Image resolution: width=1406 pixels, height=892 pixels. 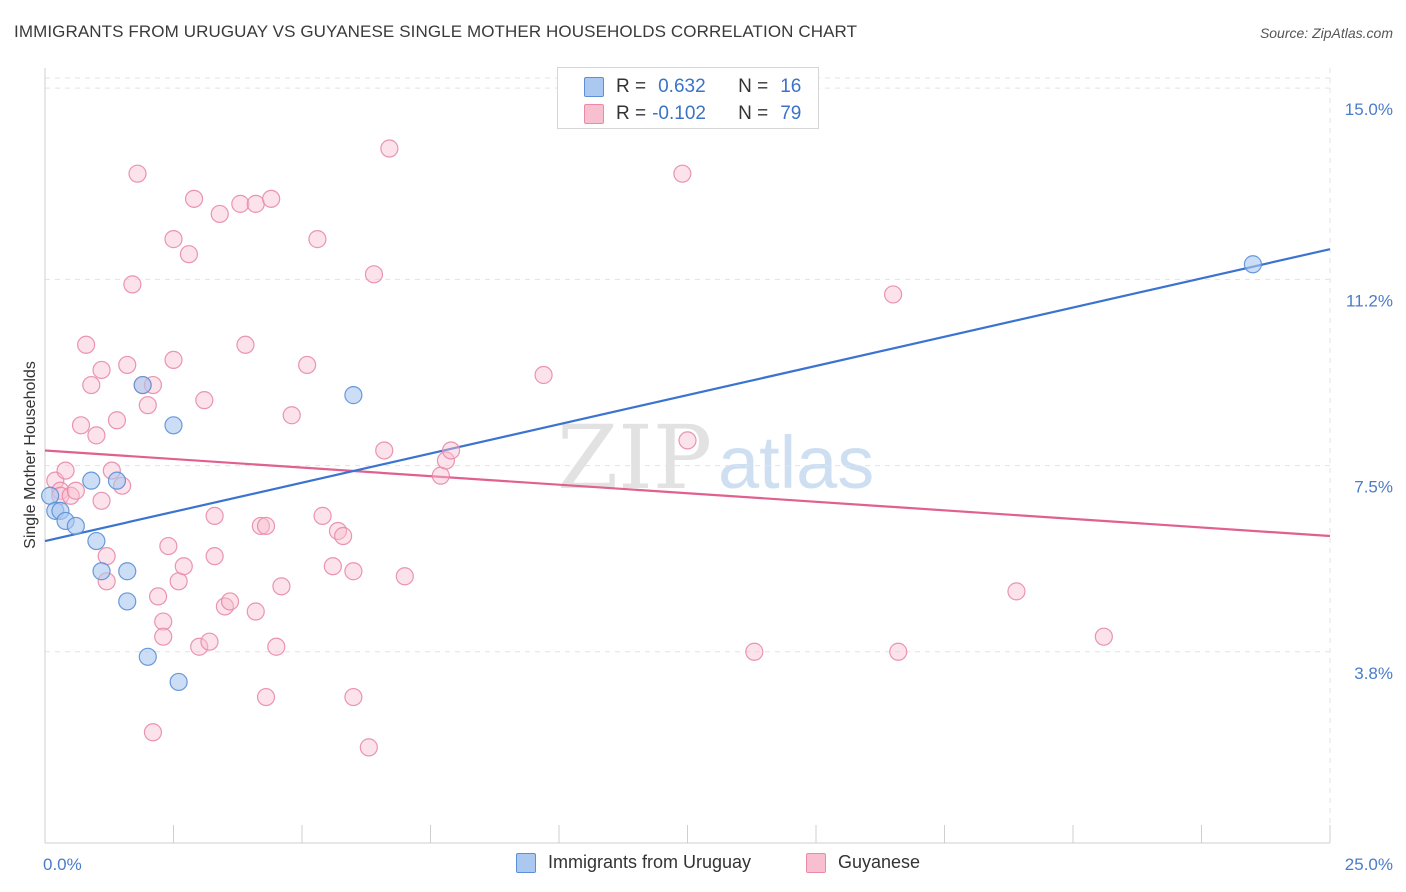 What do you see at coordinates (62, 864) in the screenshot?
I see `x-tick-label: 0.0%` at bounding box center [62, 864].